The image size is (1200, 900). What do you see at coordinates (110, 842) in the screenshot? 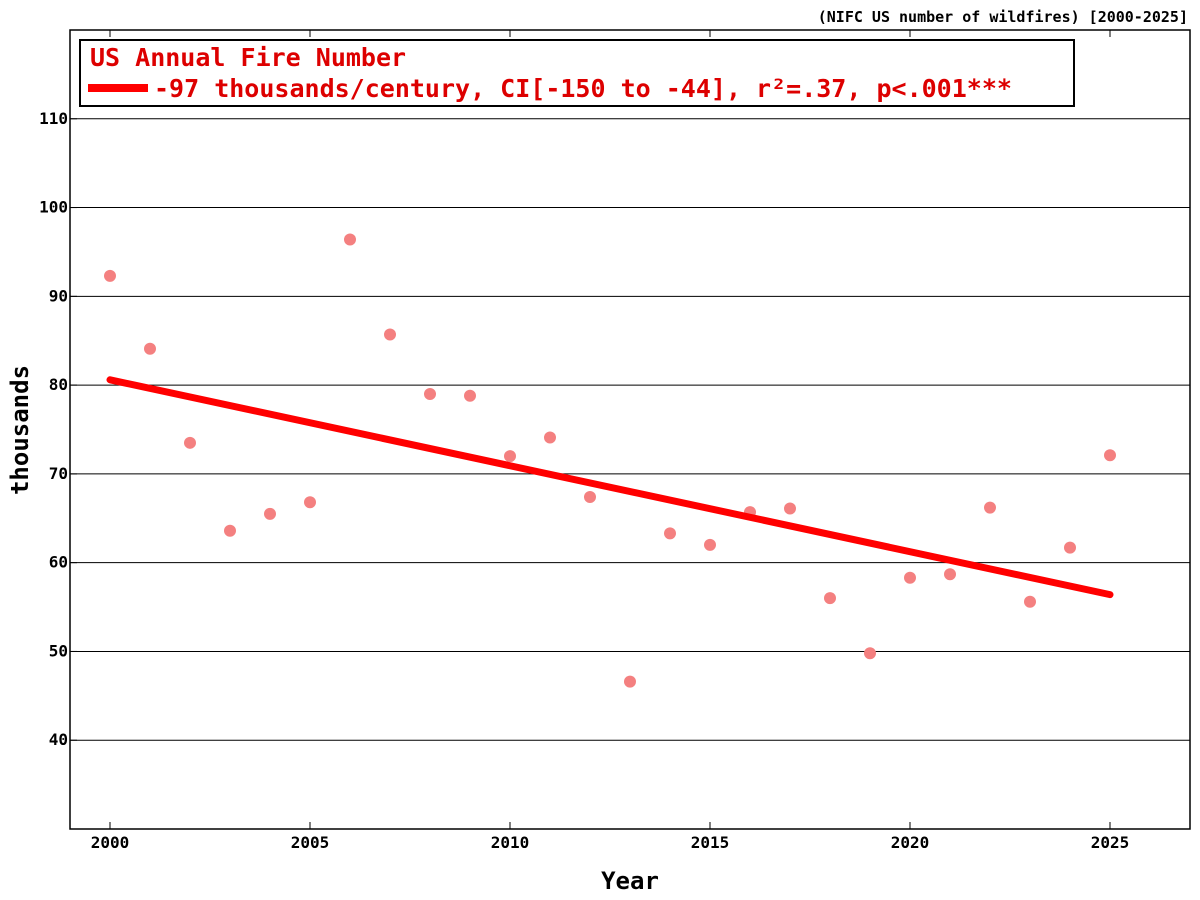
I see `x-tick-label: 2000` at bounding box center [110, 842].